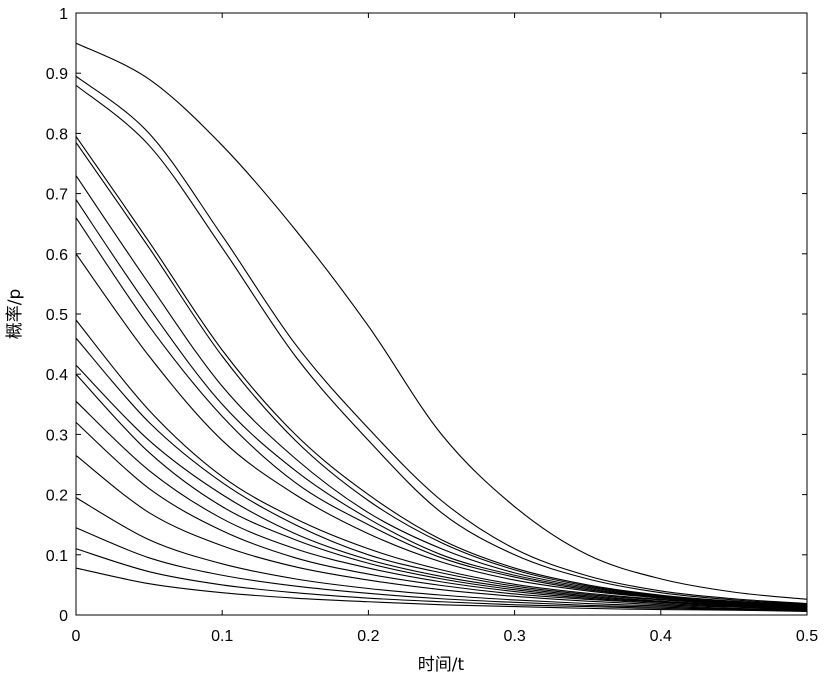 The height and width of the screenshot is (678, 827). I want to click on y-tick-label: 0.5, so click(57, 315).